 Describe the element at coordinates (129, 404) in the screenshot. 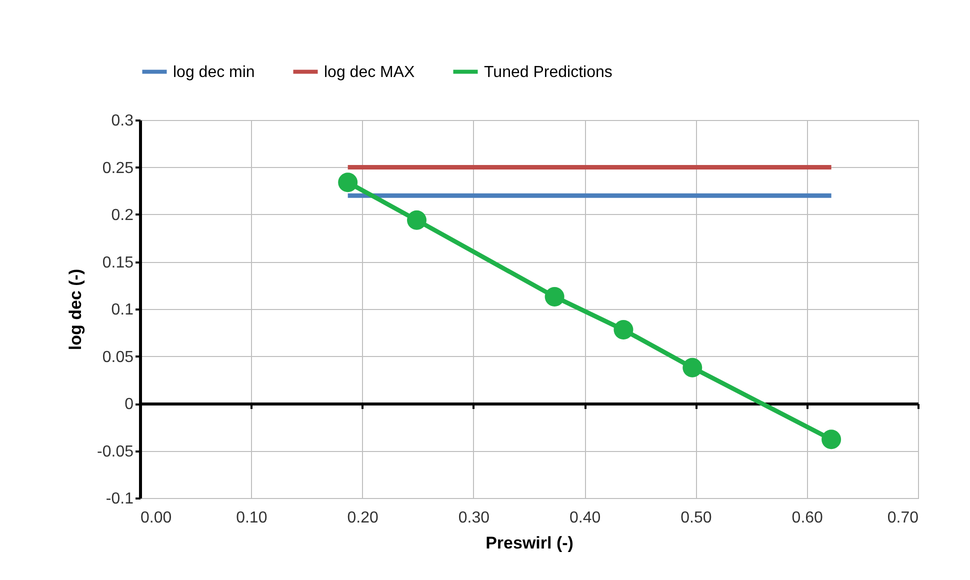

I see `y-tick-label: 0` at that location.